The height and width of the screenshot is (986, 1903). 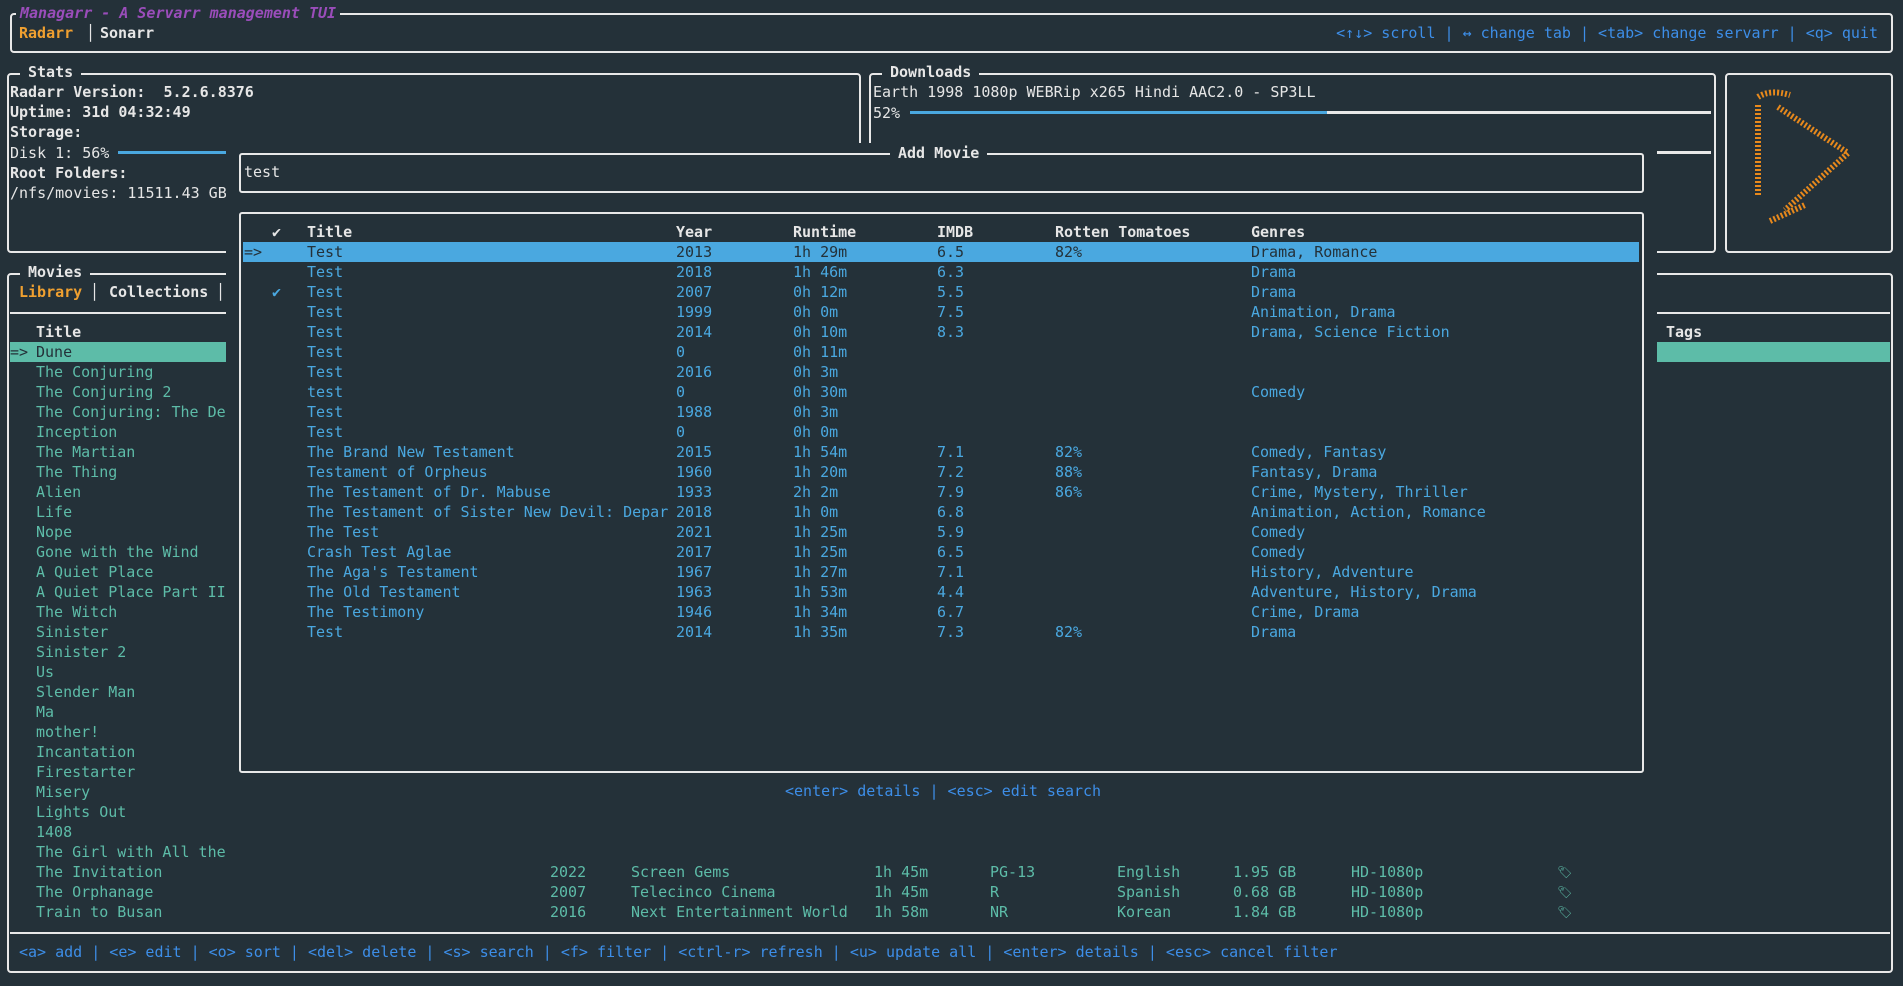 What do you see at coordinates (397, 472) in the screenshot?
I see `result-title: Testament of Orpheus` at bounding box center [397, 472].